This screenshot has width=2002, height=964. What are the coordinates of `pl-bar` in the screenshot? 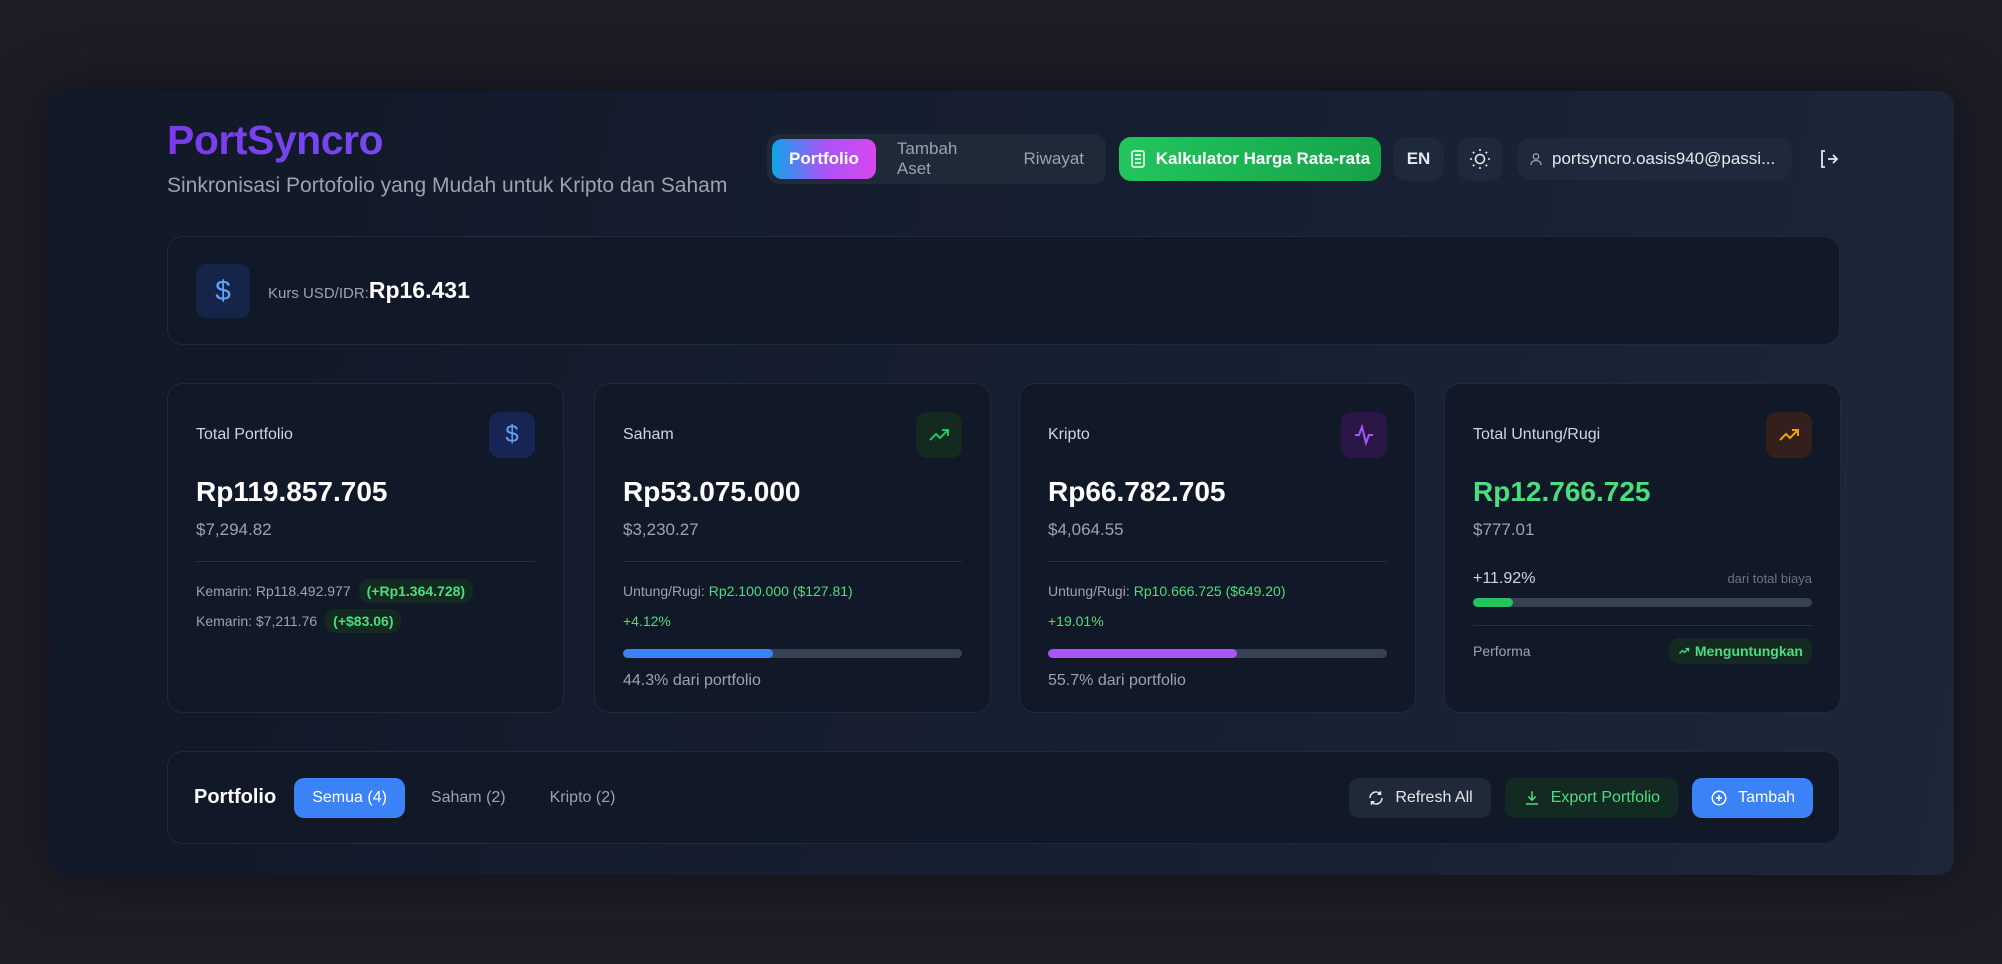 It's located at (1642, 602).